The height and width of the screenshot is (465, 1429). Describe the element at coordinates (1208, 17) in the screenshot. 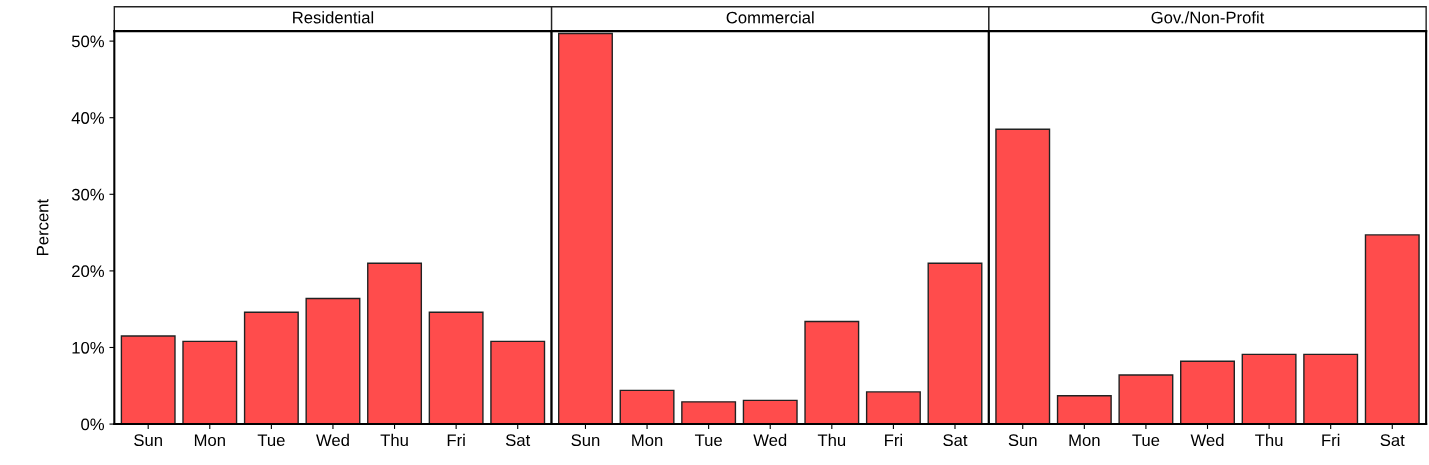

I see `chart-title: Gov./Non-Profit` at that location.